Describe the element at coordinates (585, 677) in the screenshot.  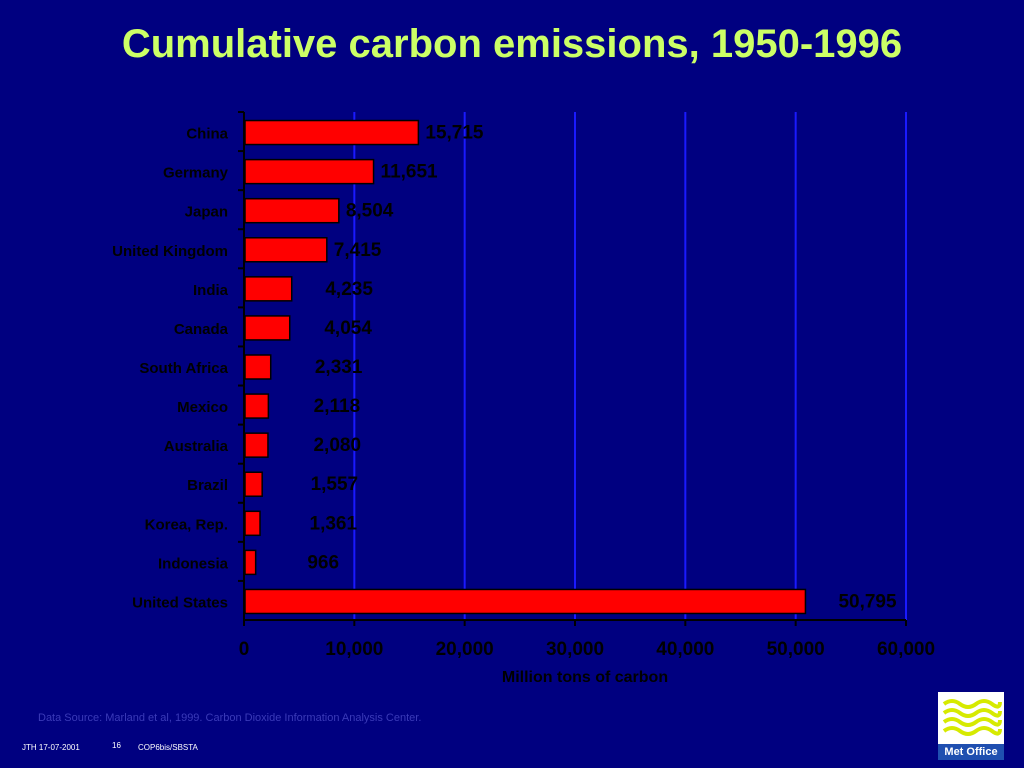
I see `x-axis-label: Million tons of carbon` at that location.